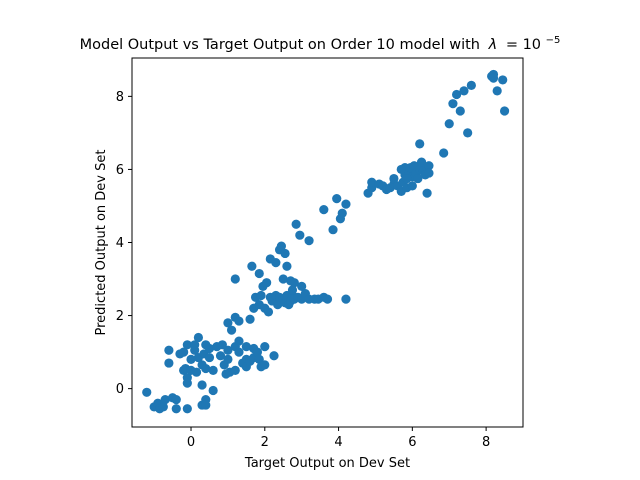  What do you see at coordinates (486, 442) in the screenshot?
I see `x-tick-label: 8` at bounding box center [486, 442].